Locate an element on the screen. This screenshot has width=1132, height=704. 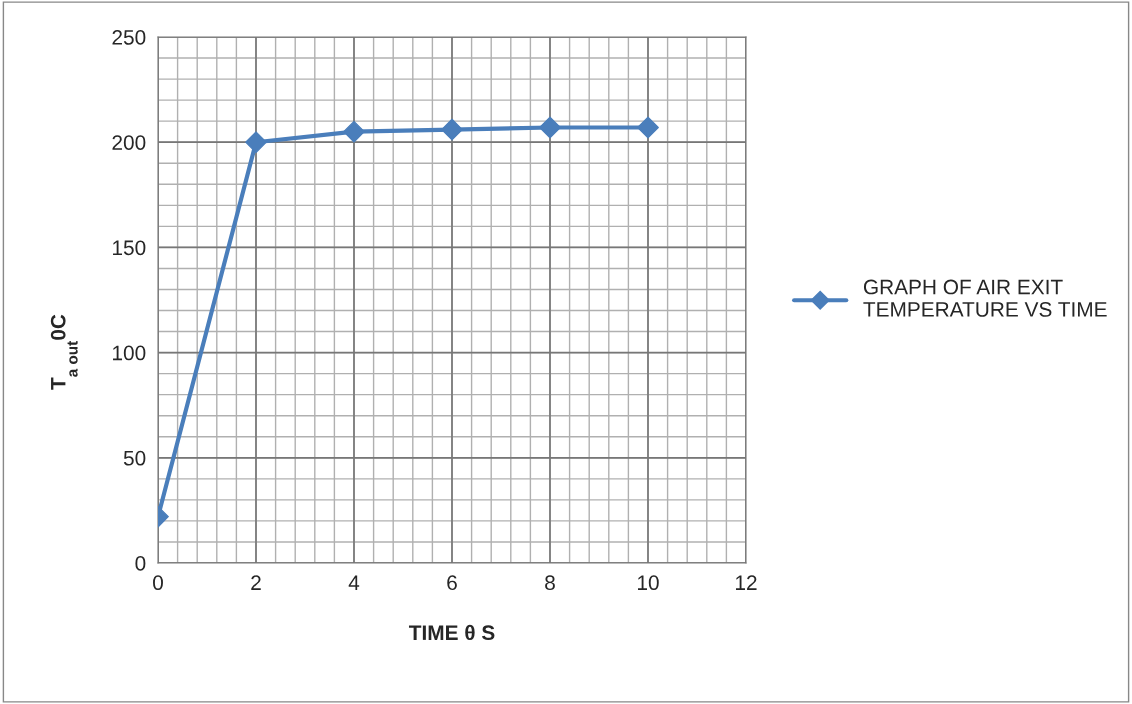
x-tick-label: 8 is located at coordinates (550, 583).